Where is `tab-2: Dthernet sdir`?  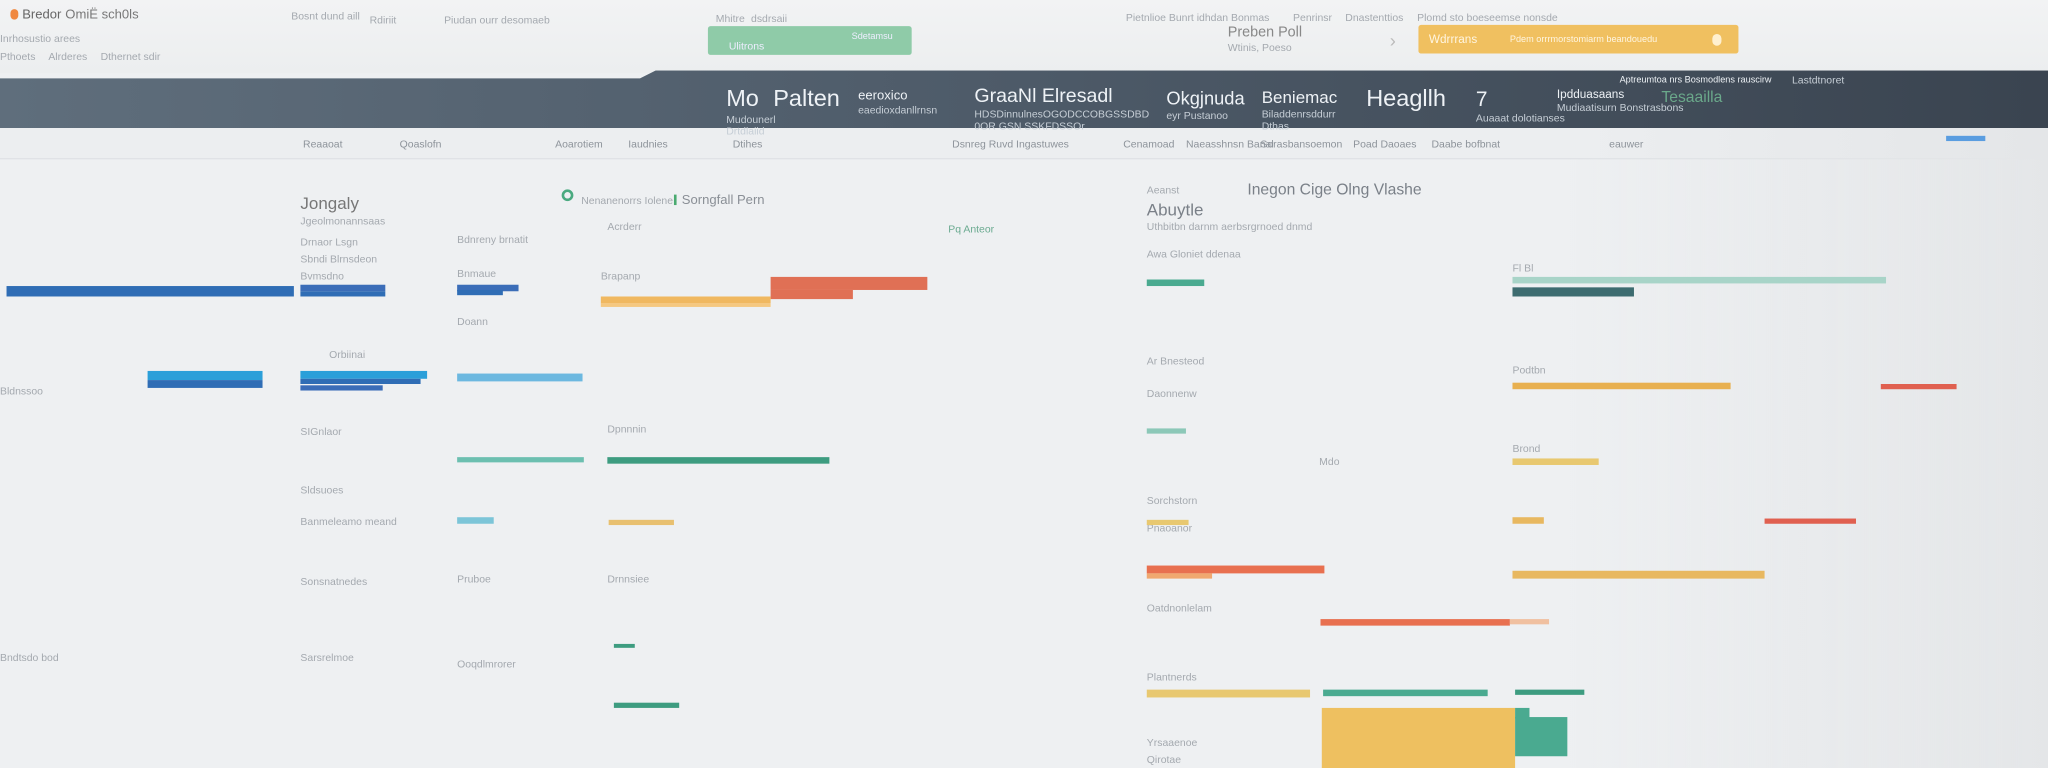
tab-2: Dthernet sdir is located at coordinates (130, 56).